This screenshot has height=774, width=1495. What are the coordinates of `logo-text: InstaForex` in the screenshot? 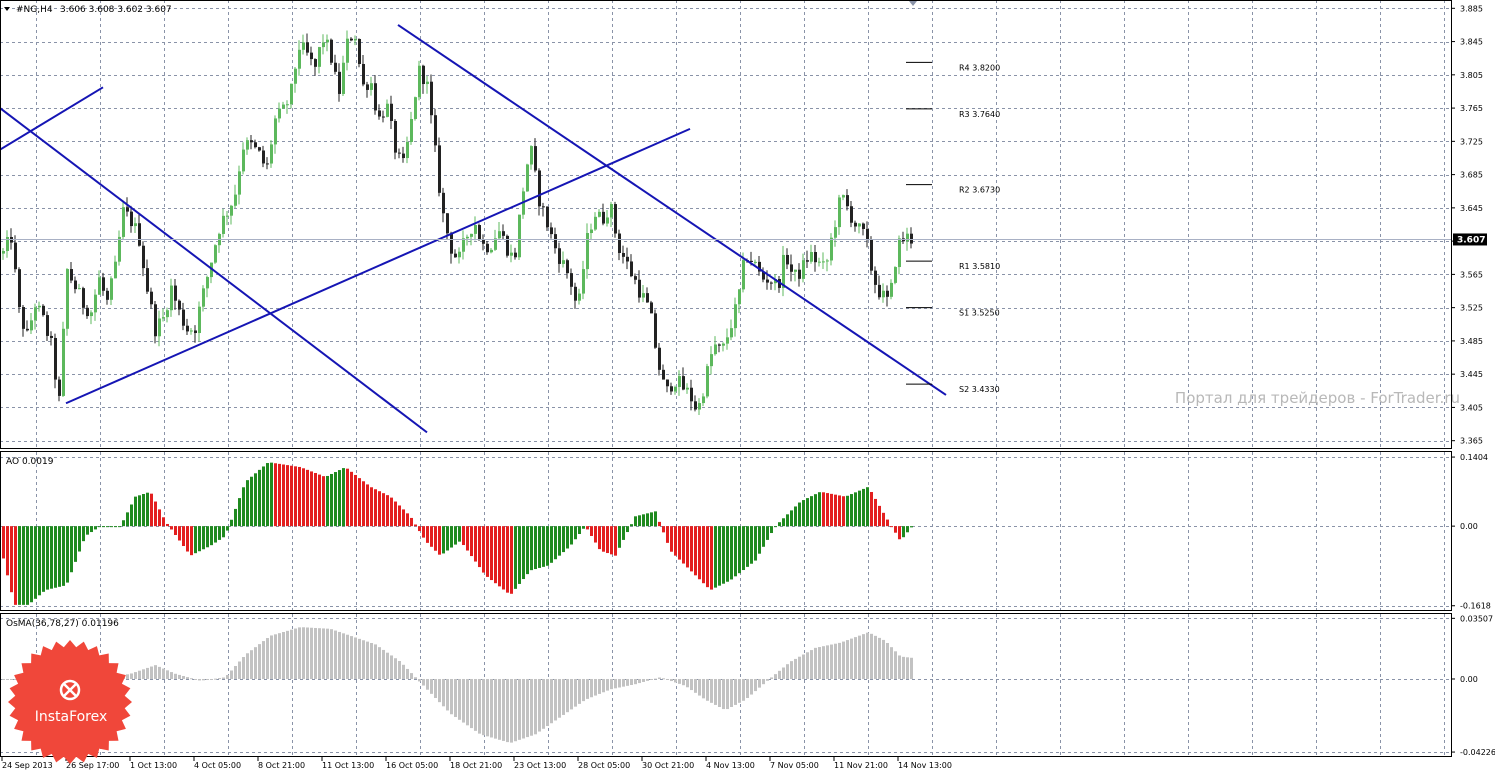 It's located at (71, 717).